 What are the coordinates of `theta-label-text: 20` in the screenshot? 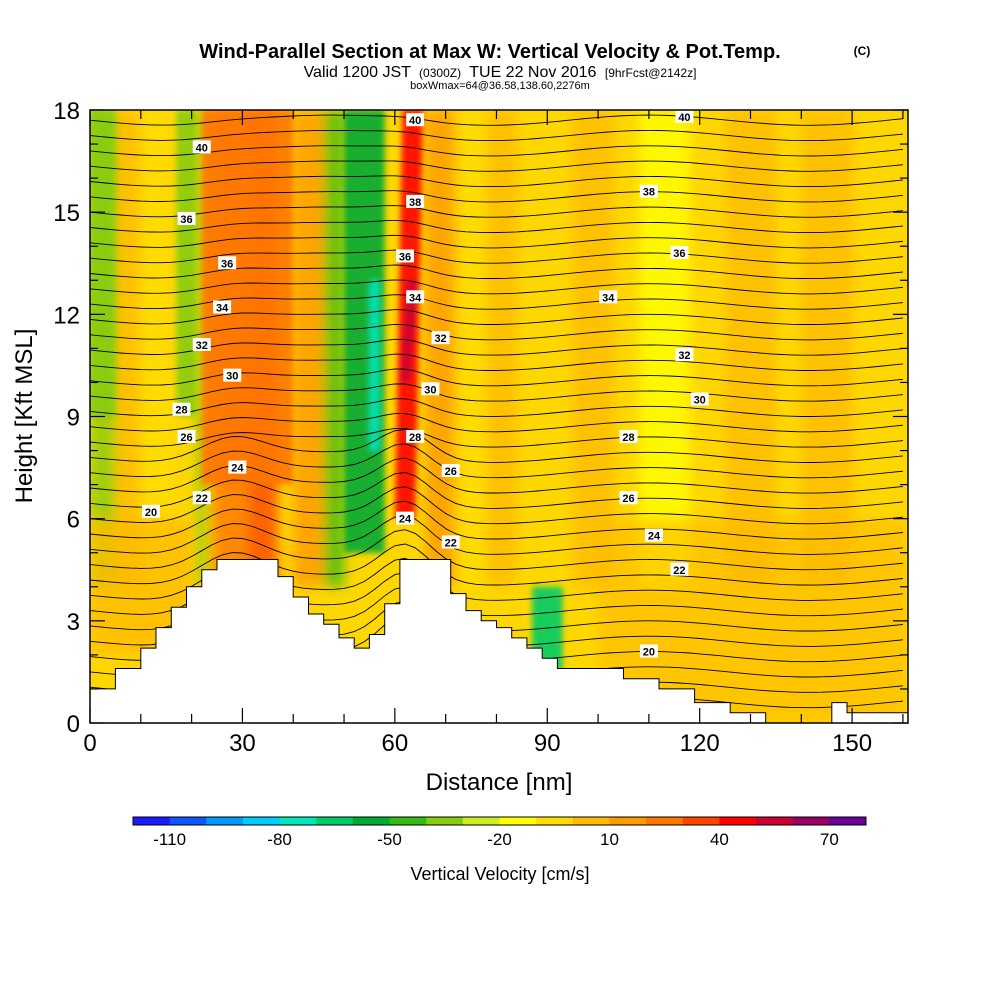 It's located at (151, 513).